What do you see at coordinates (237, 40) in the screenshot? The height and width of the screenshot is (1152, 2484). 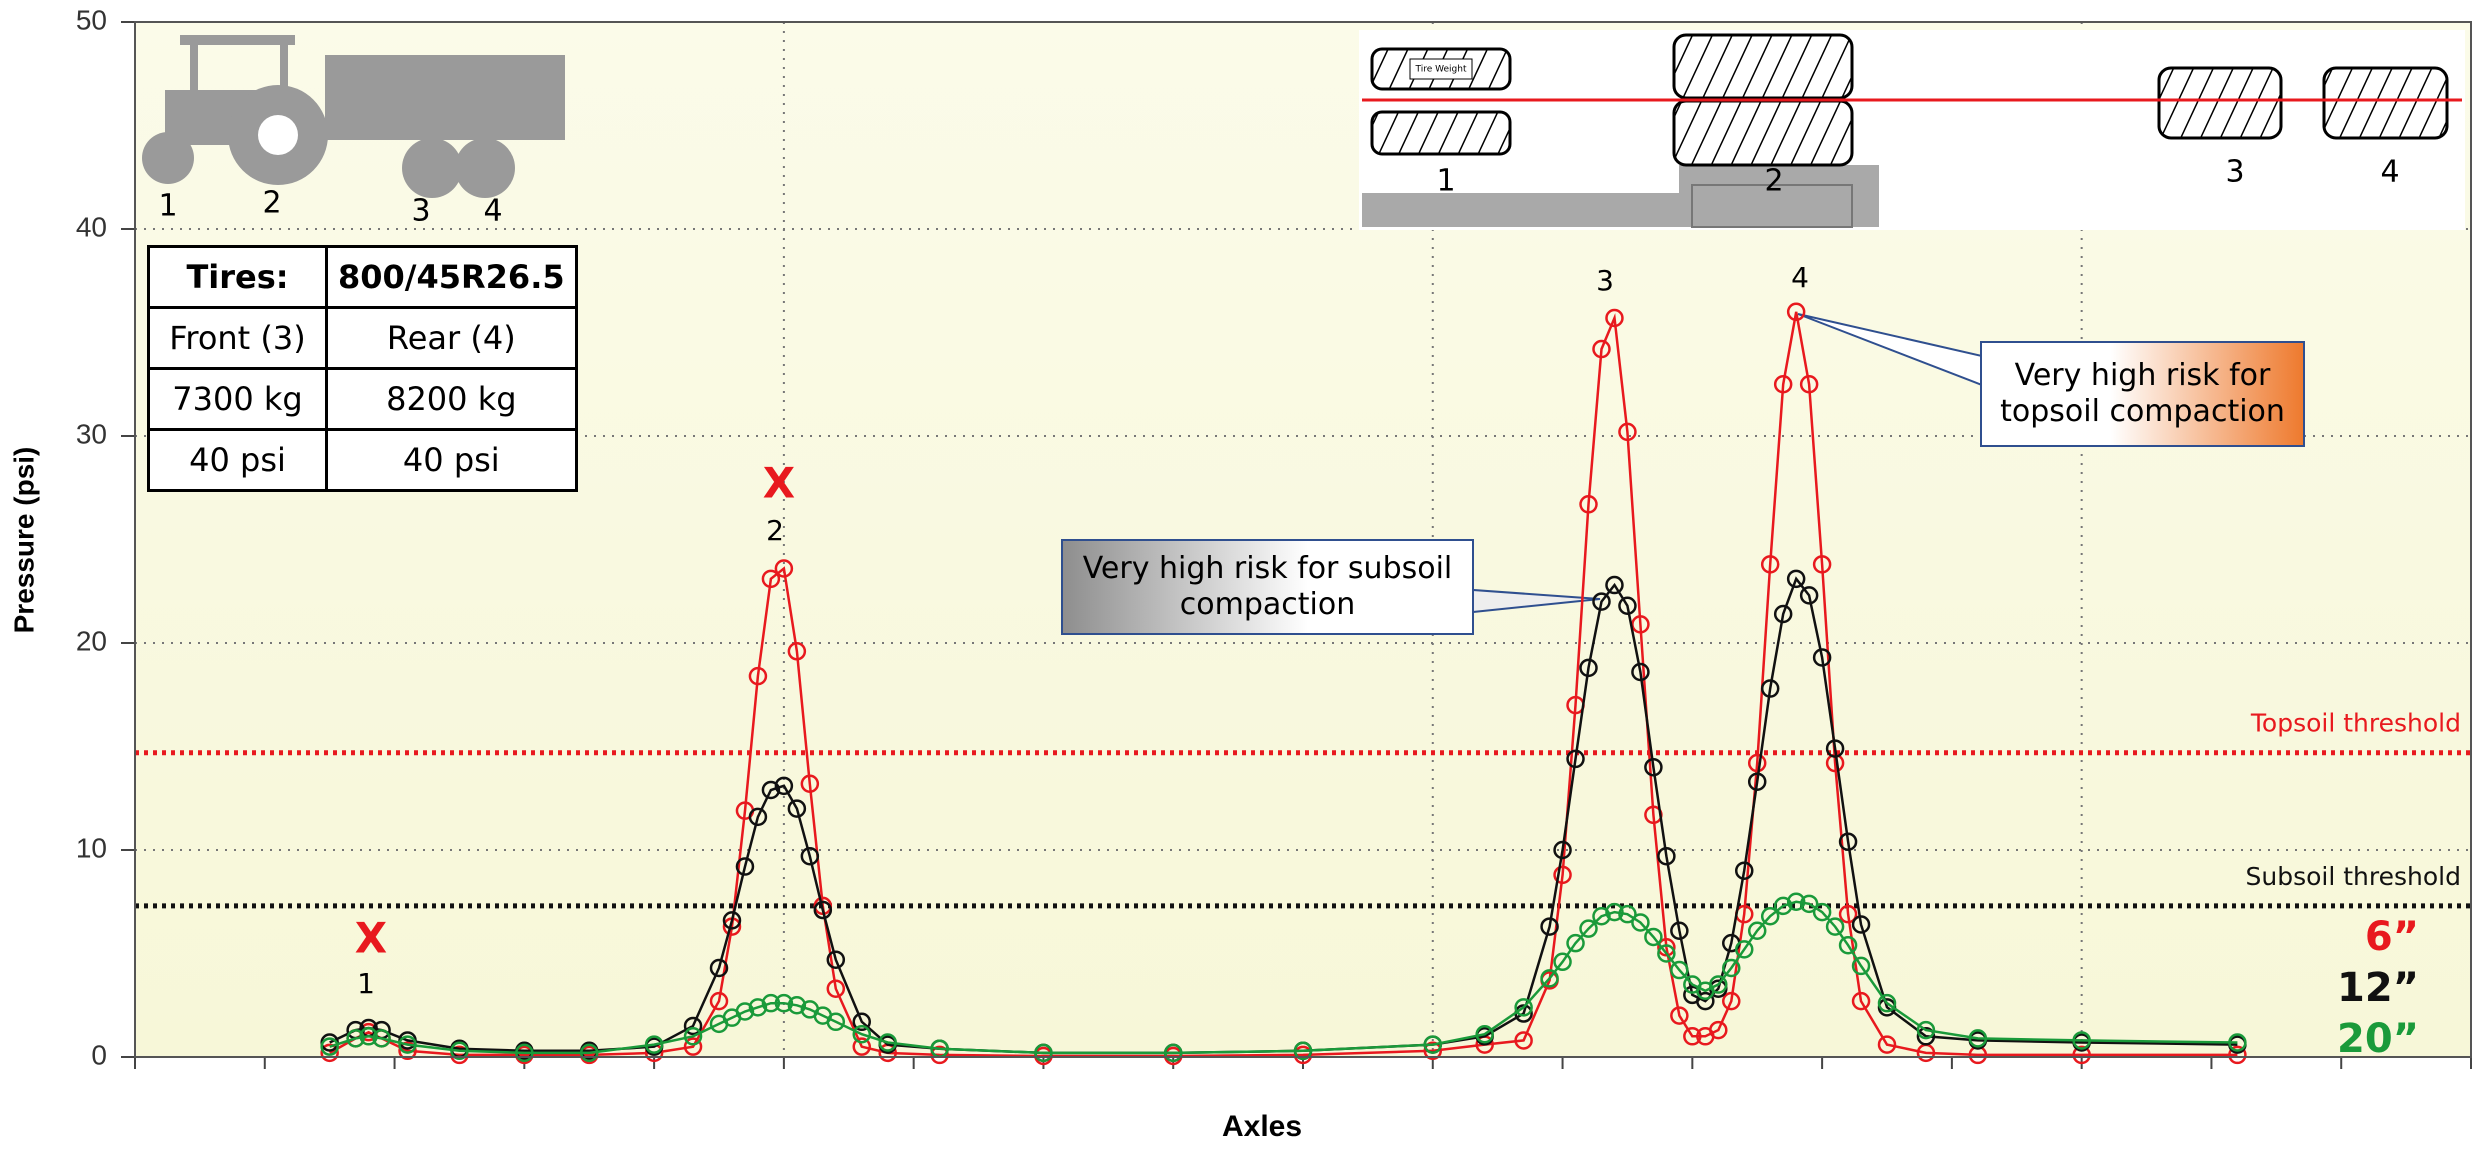 I see `cab-roof` at bounding box center [237, 40].